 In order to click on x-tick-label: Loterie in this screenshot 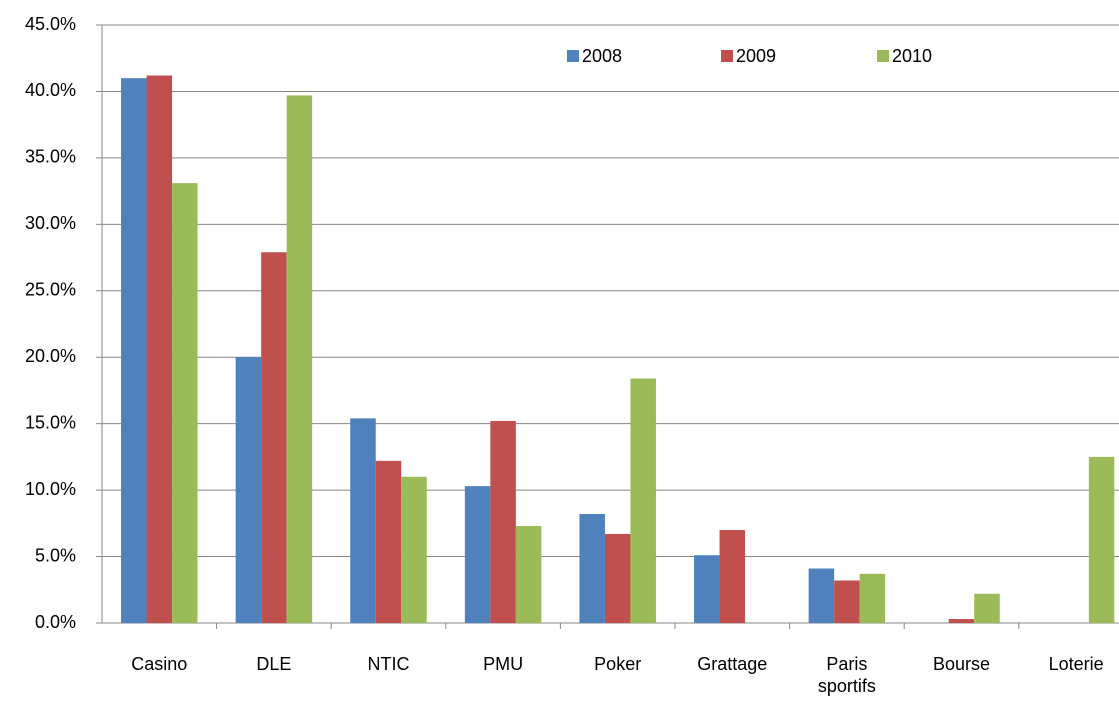, I will do `click(1076, 664)`.